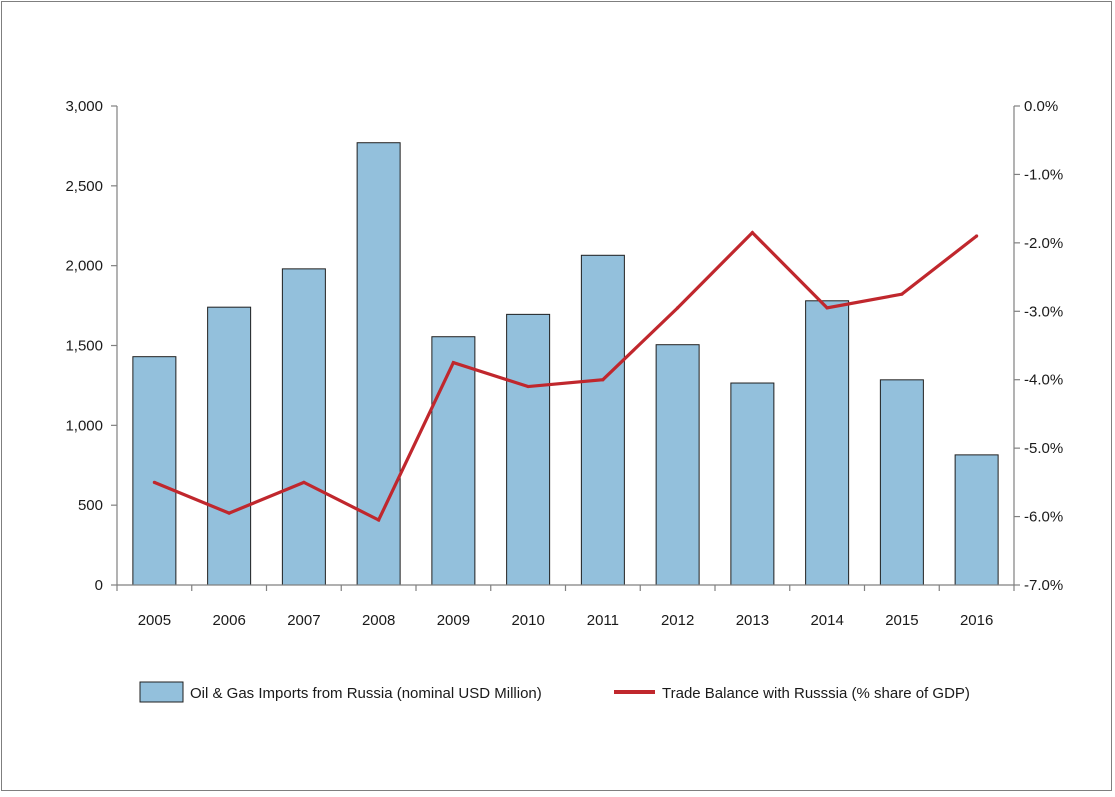  Describe the element at coordinates (1043, 311) in the screenshot. I see `right-tick-label: -3.0%` at that location.